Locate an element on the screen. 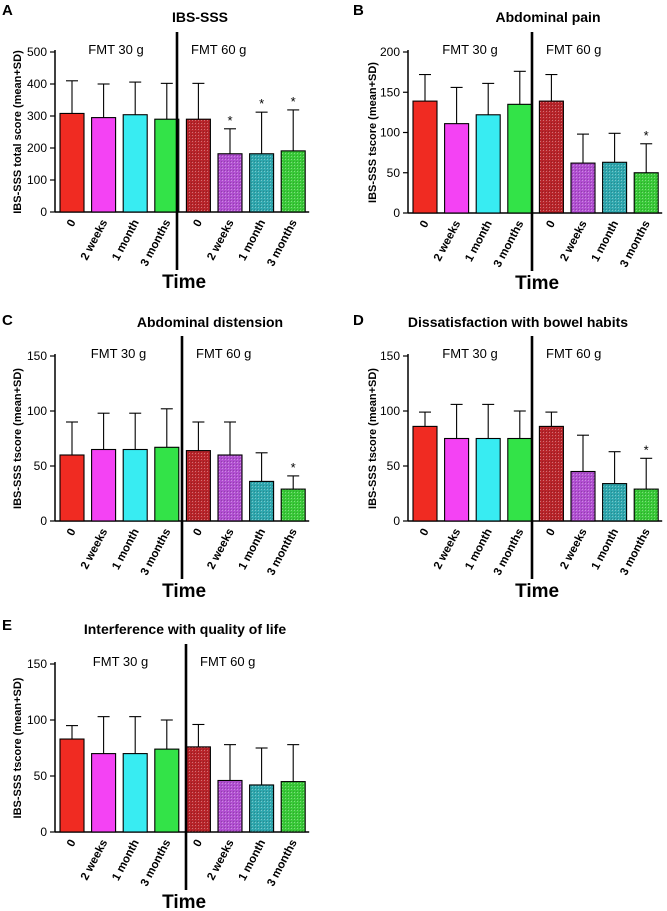  panel-letter: E is located at coordinates (7, 625).